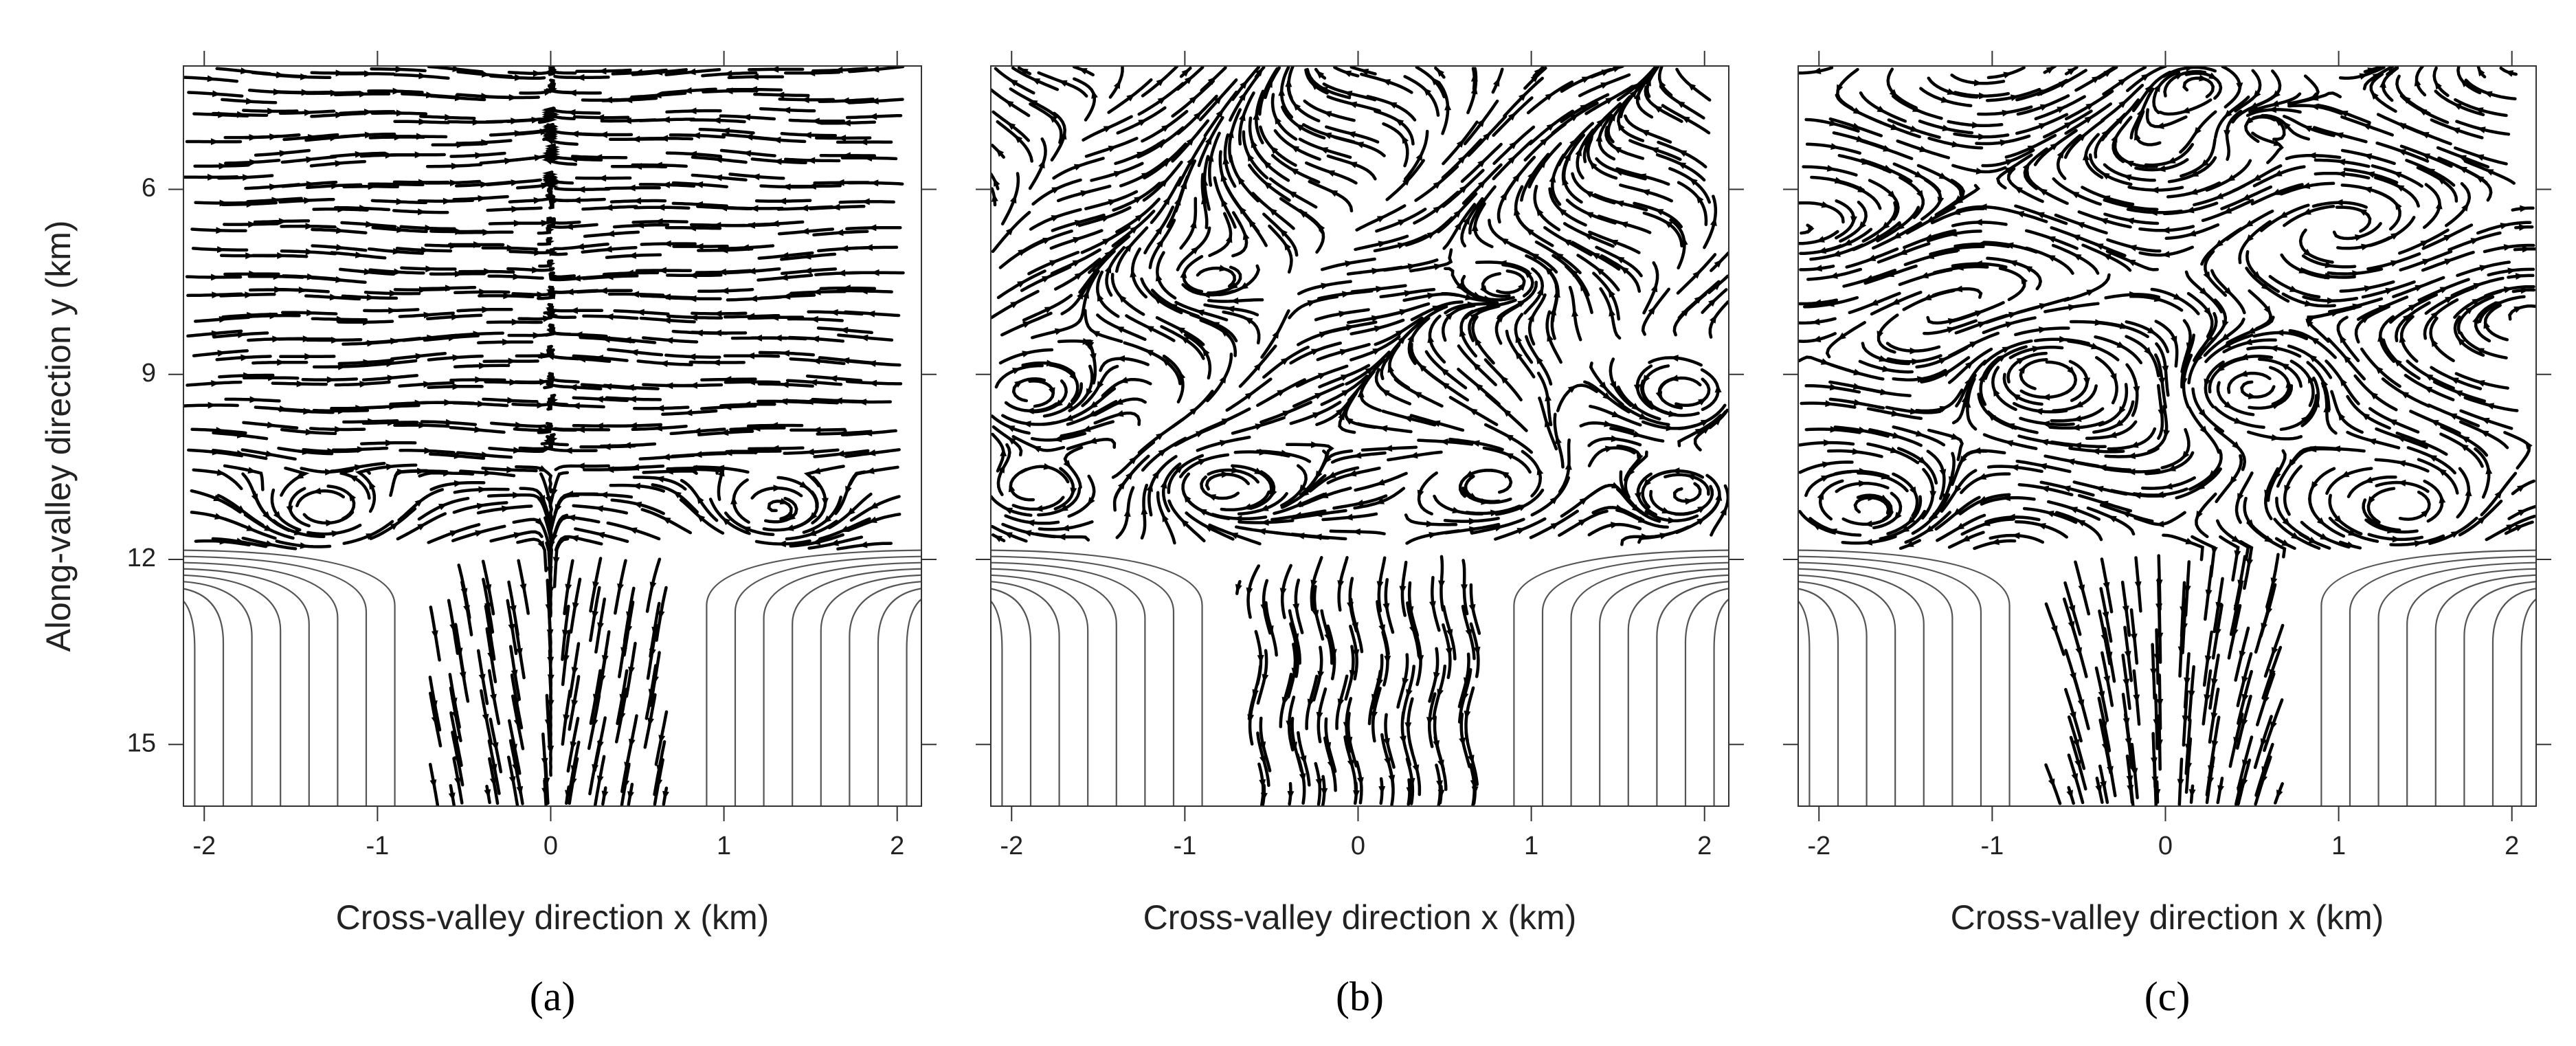 This screenshot has width=2576, height=1046. Describe the element at coordinates (2167, 996) in the screenshot. I see `panel-caption: (c)` at that location.